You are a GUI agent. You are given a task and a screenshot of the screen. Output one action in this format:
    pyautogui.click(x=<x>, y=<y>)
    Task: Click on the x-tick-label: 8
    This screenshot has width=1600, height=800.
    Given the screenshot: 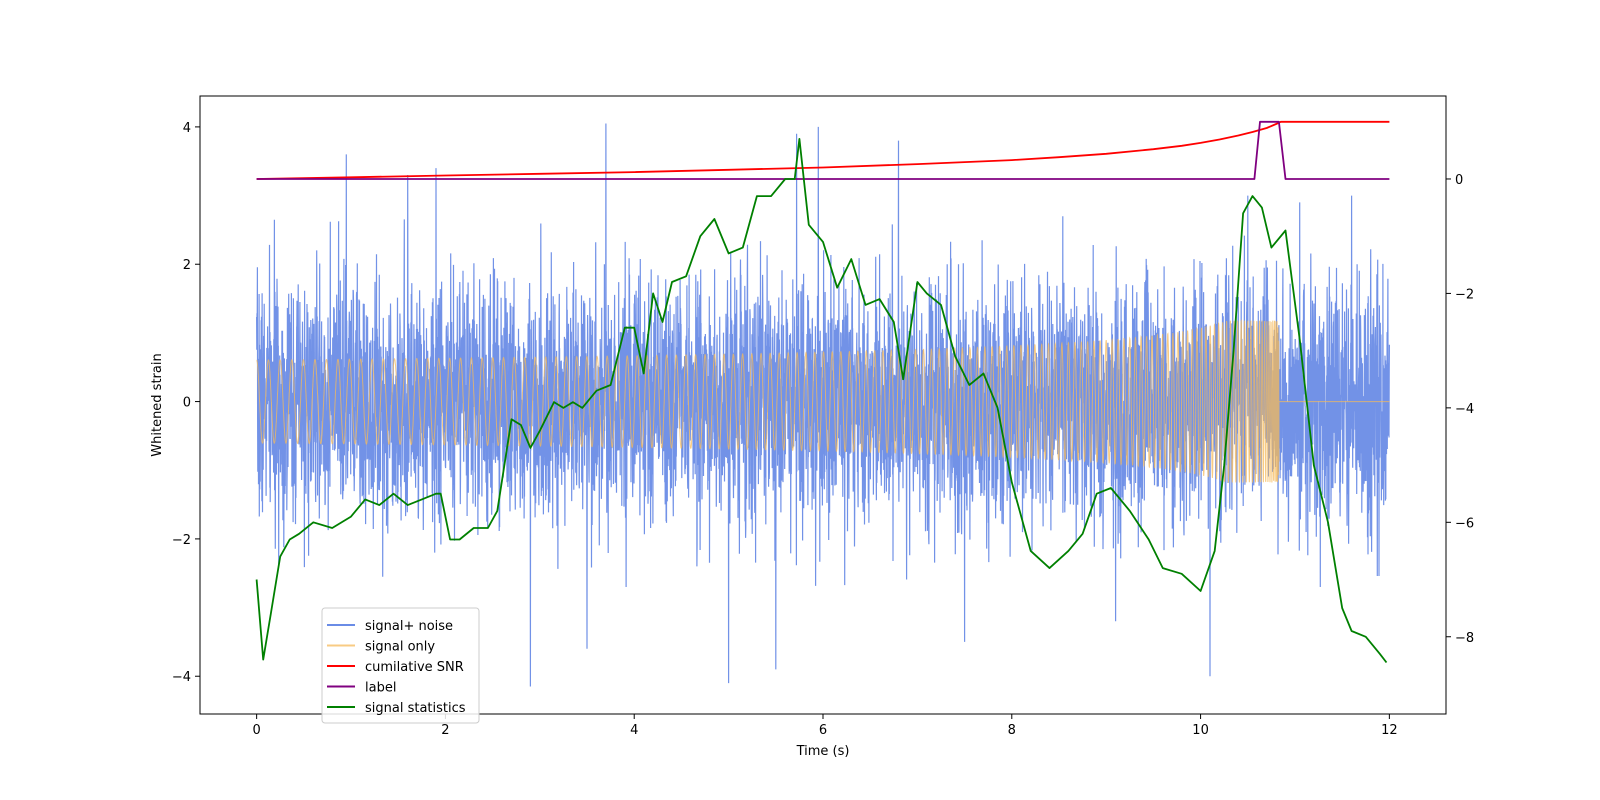 What is the action you would take?
    pyautogui.click(x=1012, y=730)
    